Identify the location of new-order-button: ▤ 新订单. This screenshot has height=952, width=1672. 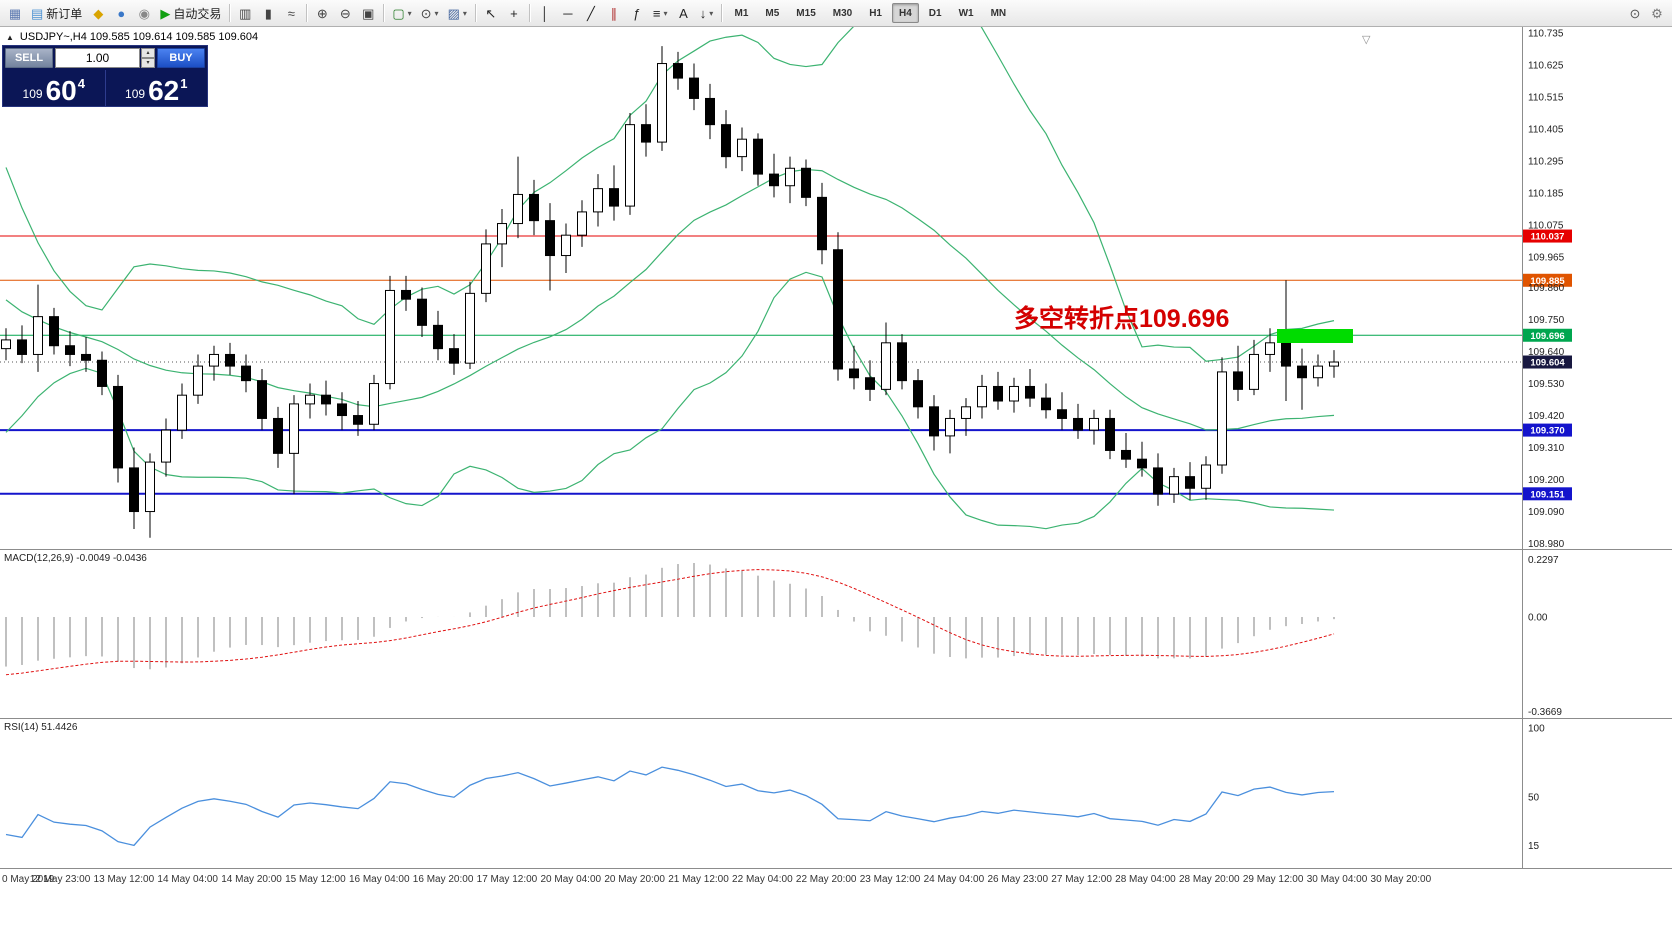
(56, 13).